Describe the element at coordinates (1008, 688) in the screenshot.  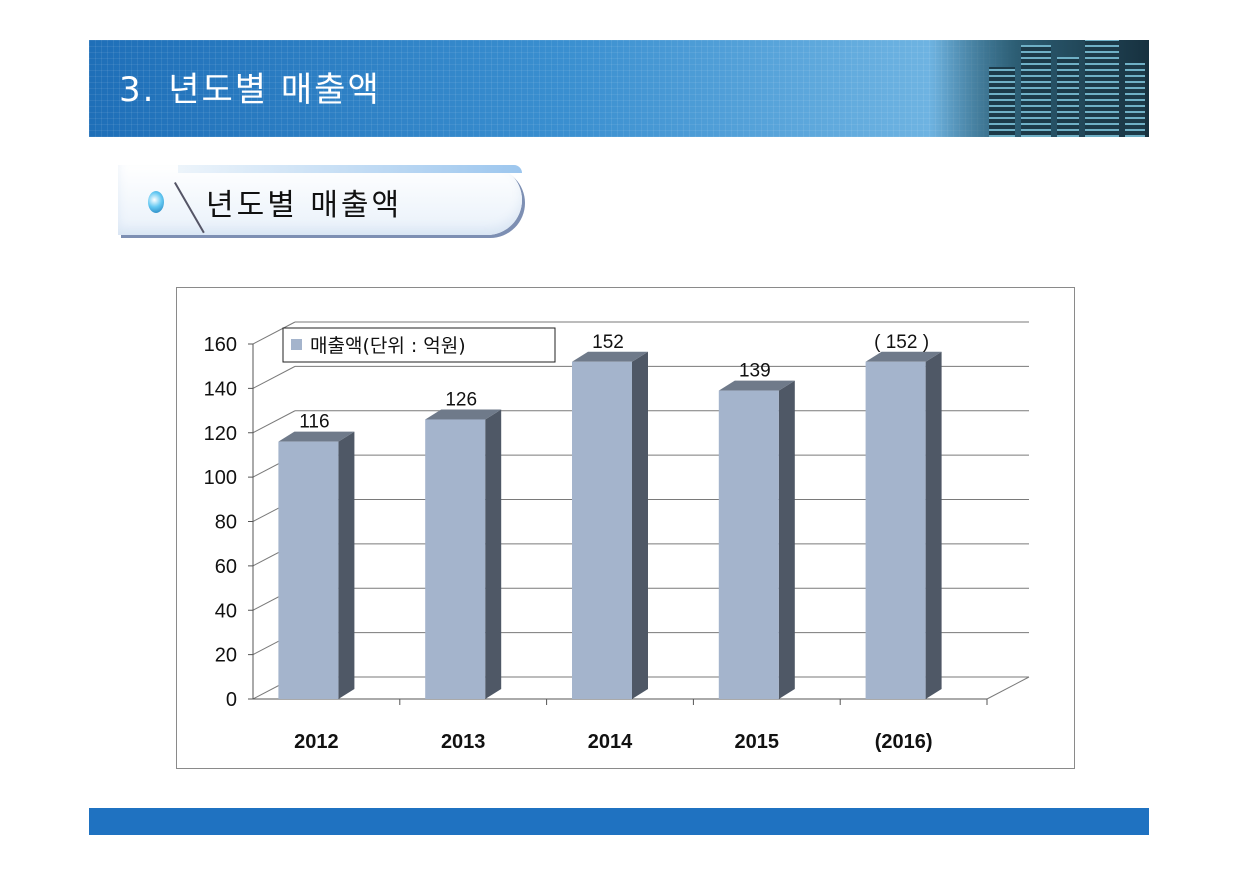
I see `floor-edge` at that location.